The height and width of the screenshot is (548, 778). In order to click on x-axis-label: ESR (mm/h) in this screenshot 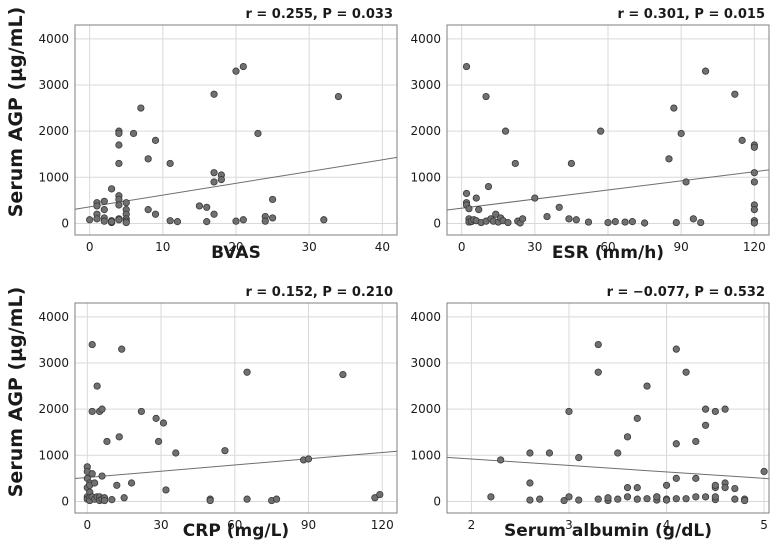, I will do `click(608, 253)`.